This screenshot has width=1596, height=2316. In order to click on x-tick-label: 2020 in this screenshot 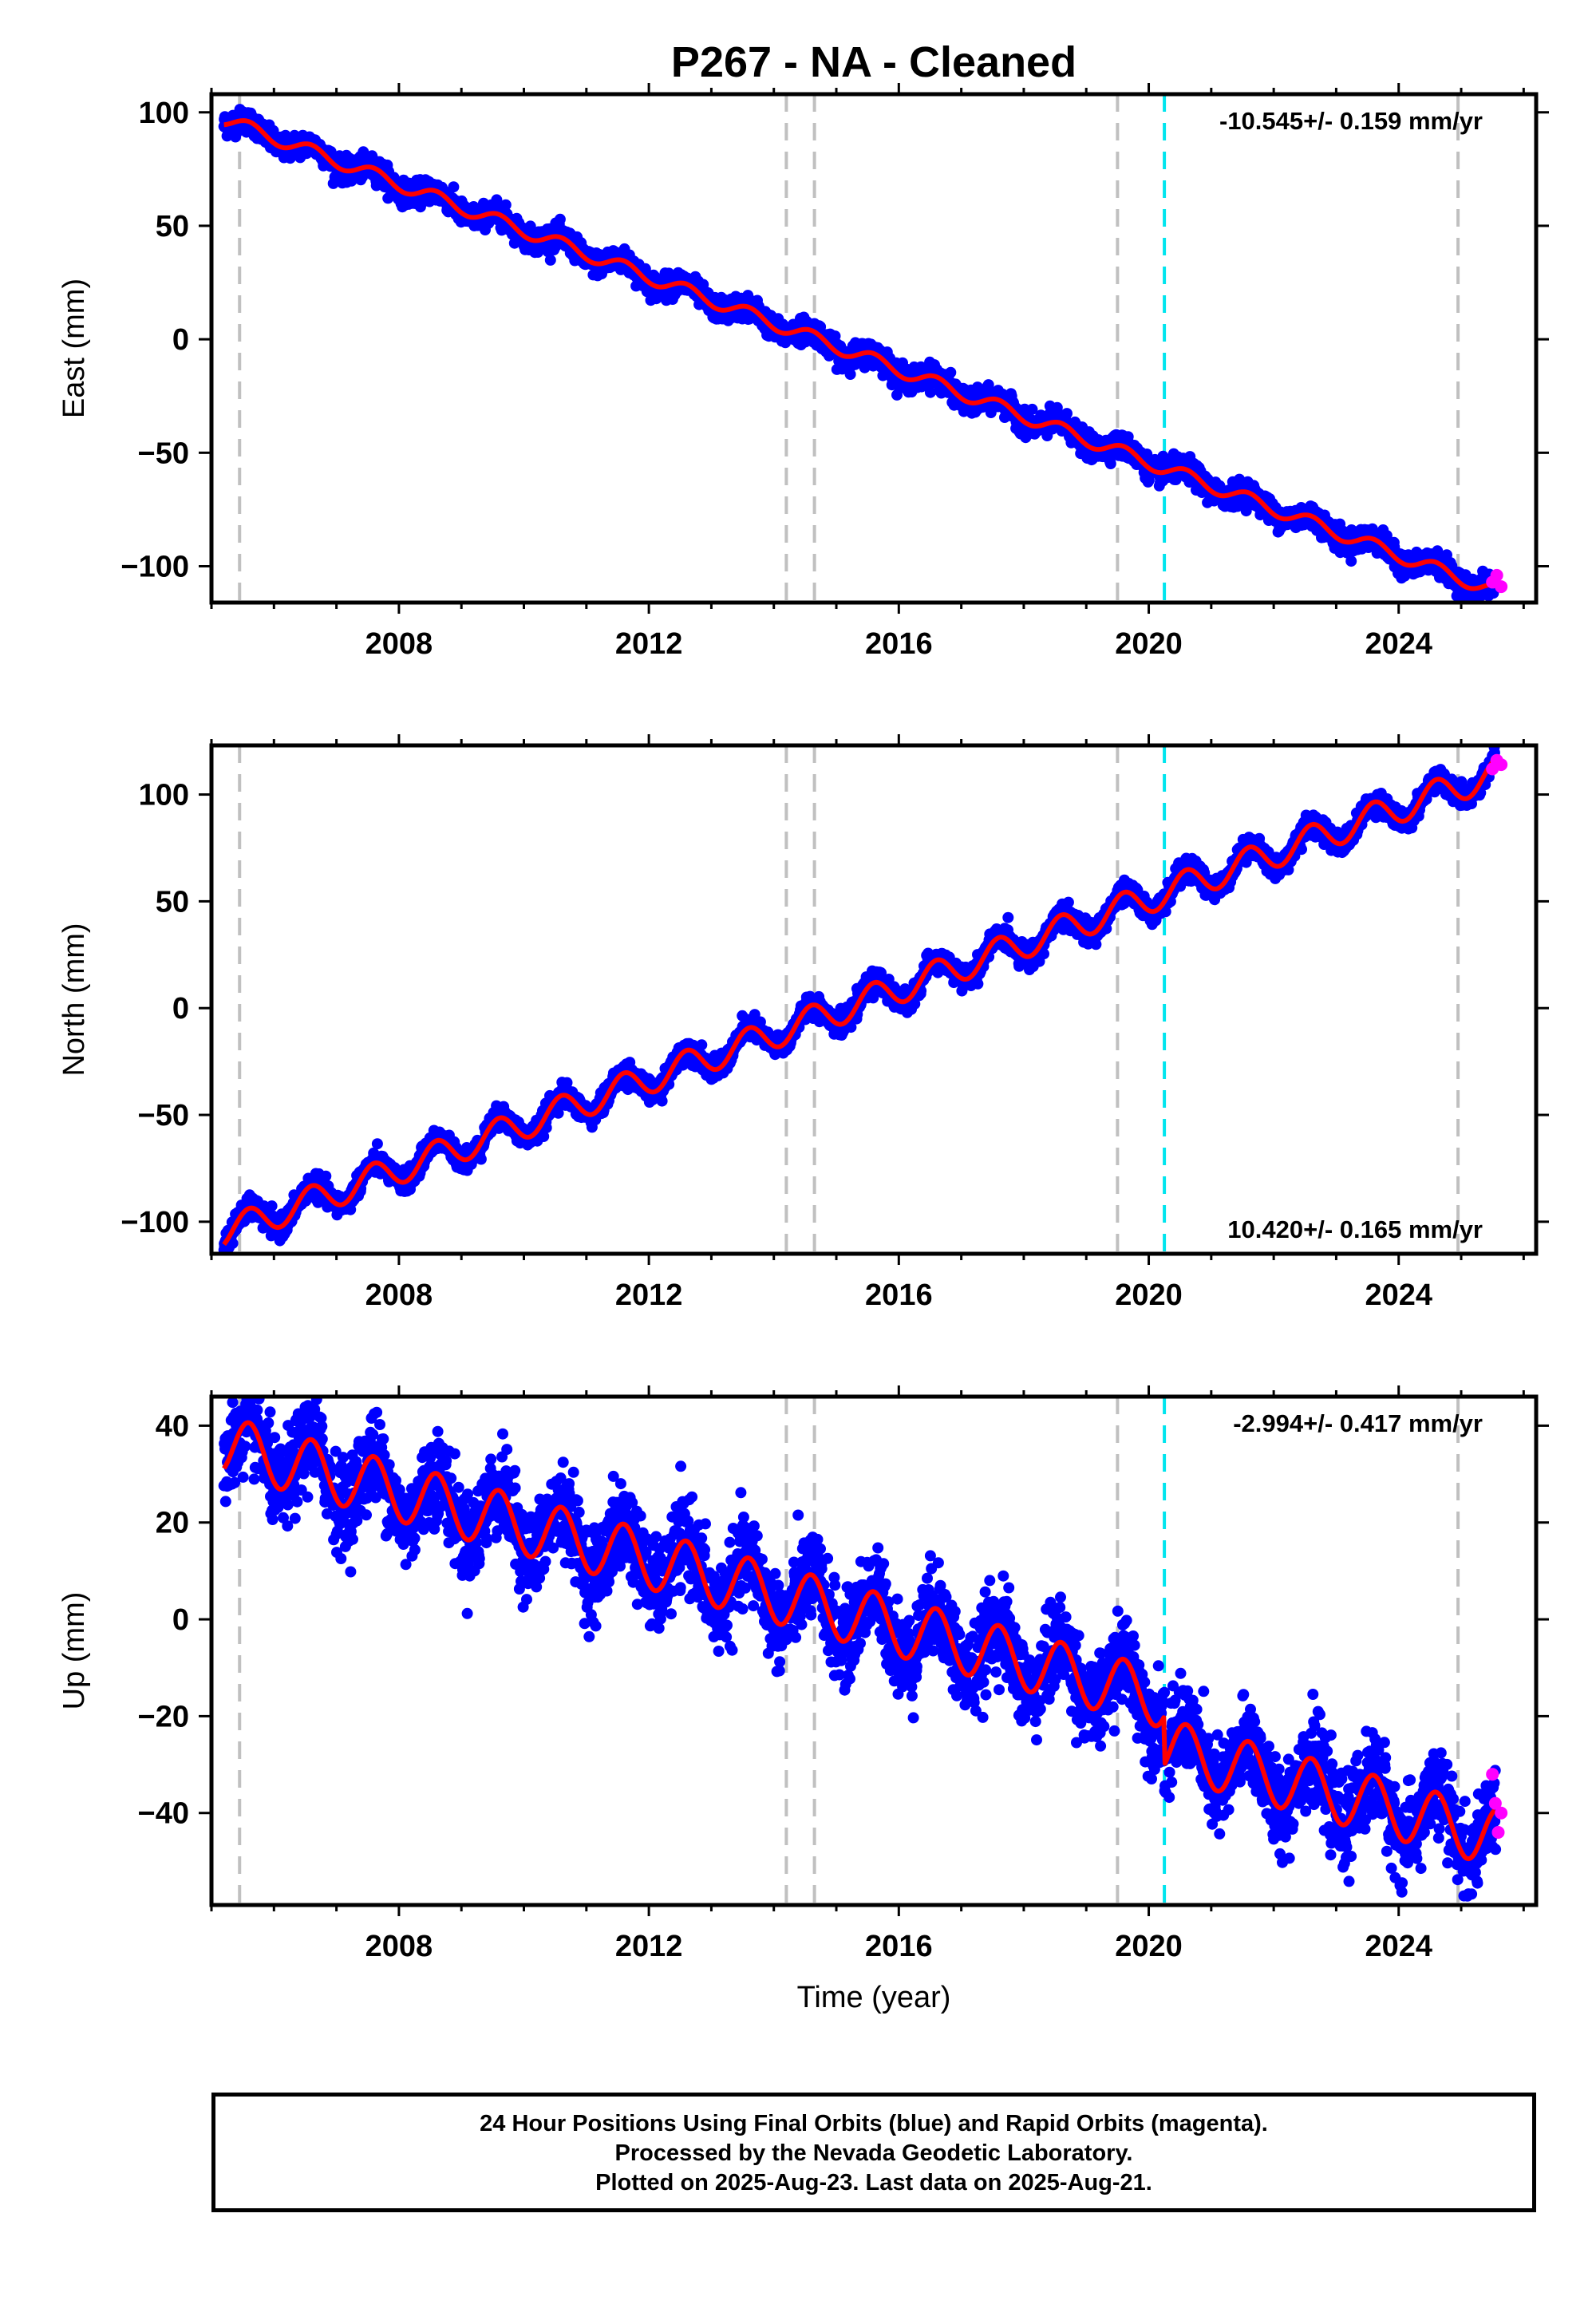, I will do `click(1149, 644)`.